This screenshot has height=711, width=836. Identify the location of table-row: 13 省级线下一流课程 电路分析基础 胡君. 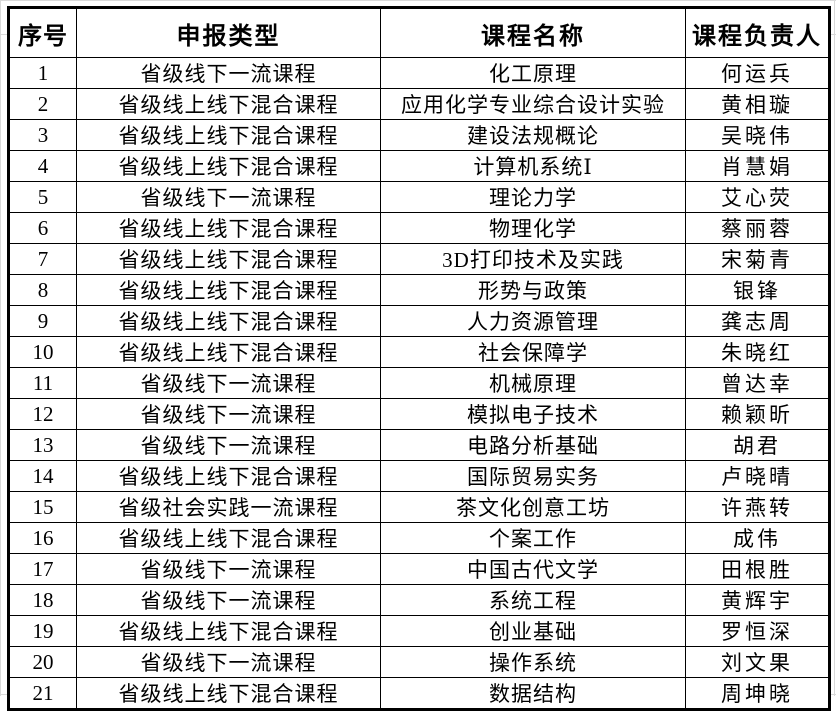
(419, 445).